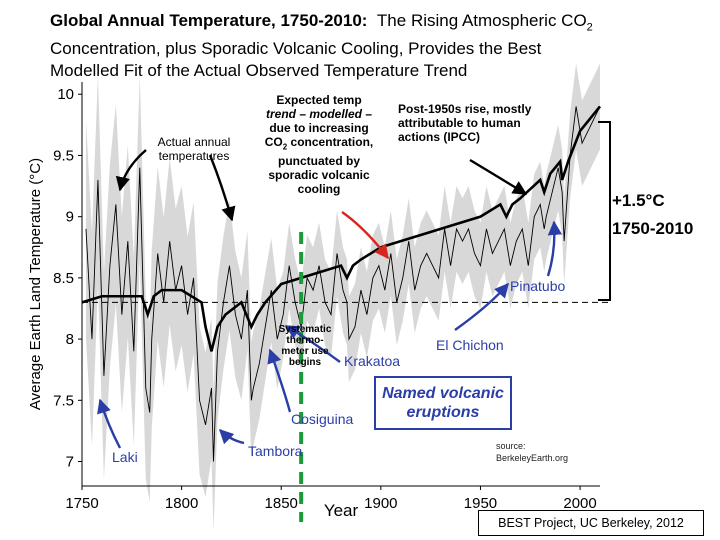 This screenshot has width=720, height=540. What do you see at coordinates (131, 170) in the screenshot?
I see `actual-arrow-left` at bounding box center [131, 170].